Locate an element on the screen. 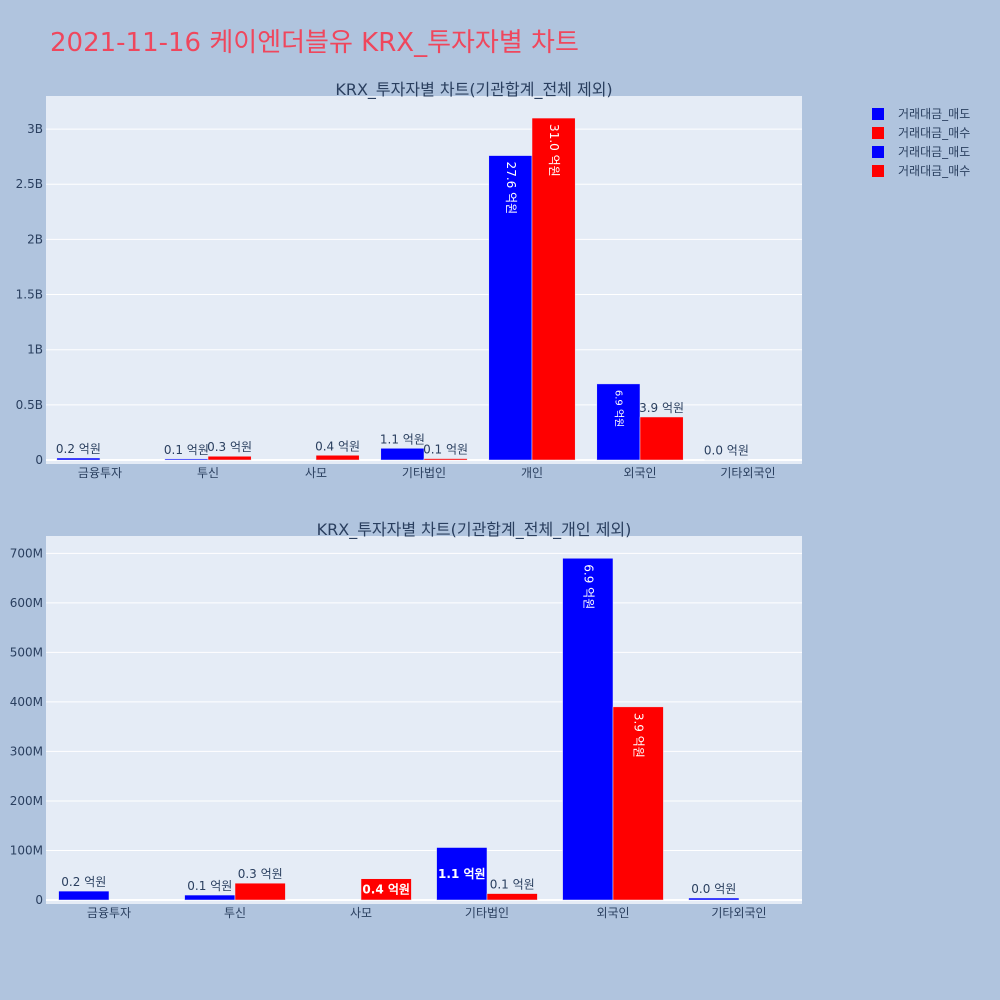 Image resolution: width=1000 pixels, height=1000 pixels. y-tick-label: 600M is located at coordinates (26, 603).